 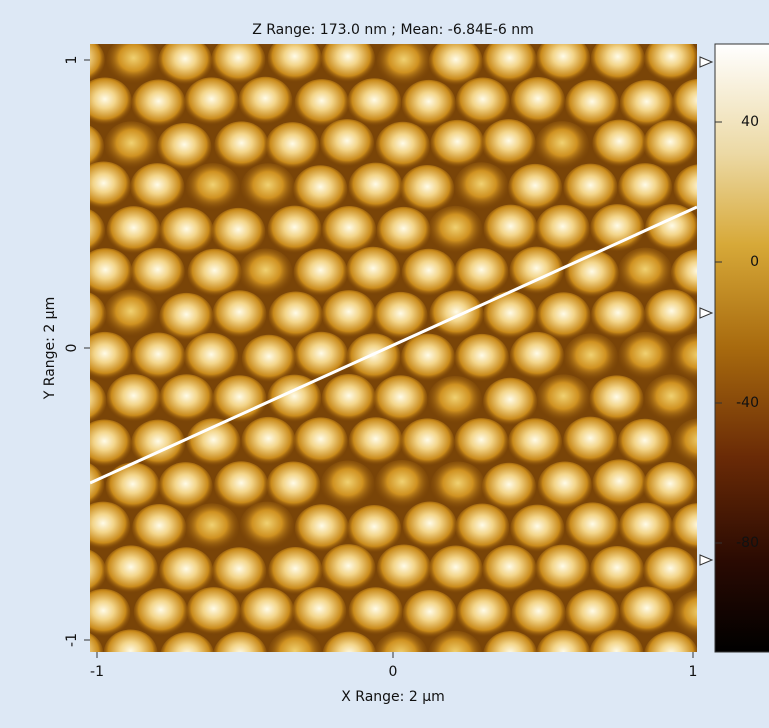 I want to click on y-tick-label: 1, so click(x=72, y=60).